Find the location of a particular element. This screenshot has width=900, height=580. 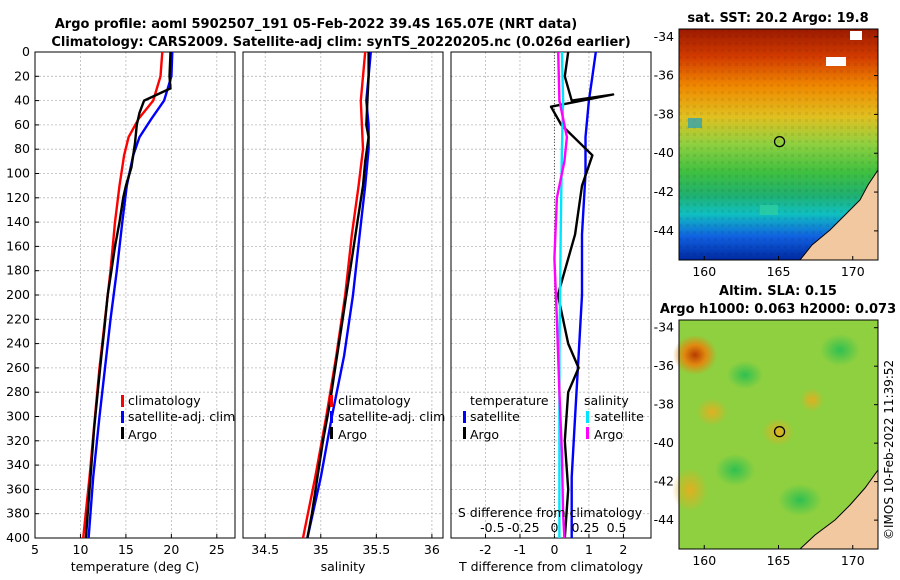

y-tick-label: 200 is located at coordinates (18, 294).